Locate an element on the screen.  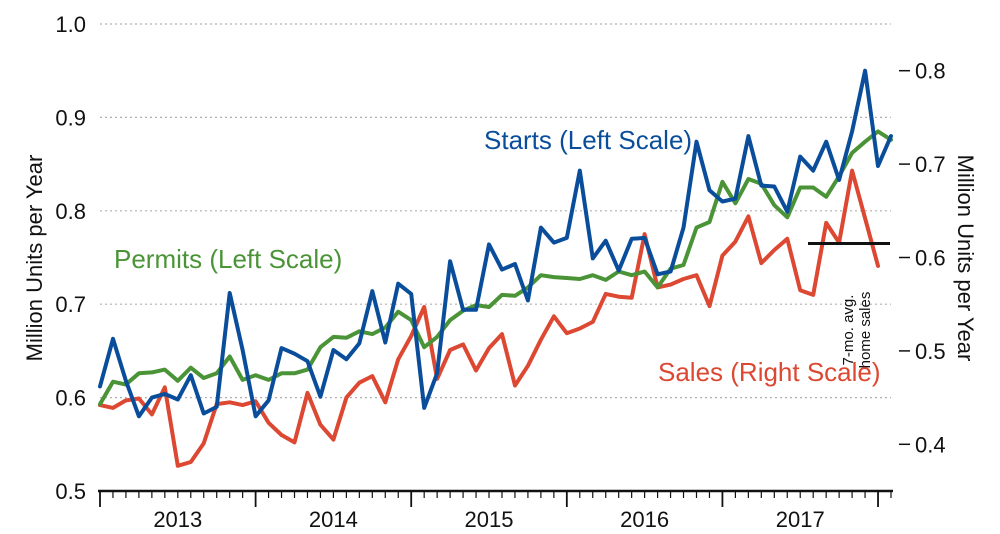
left-axis-ticks: 0.5 0.6 0.7 0.8 0.9 1.0 is located at coordinates (70, 258).